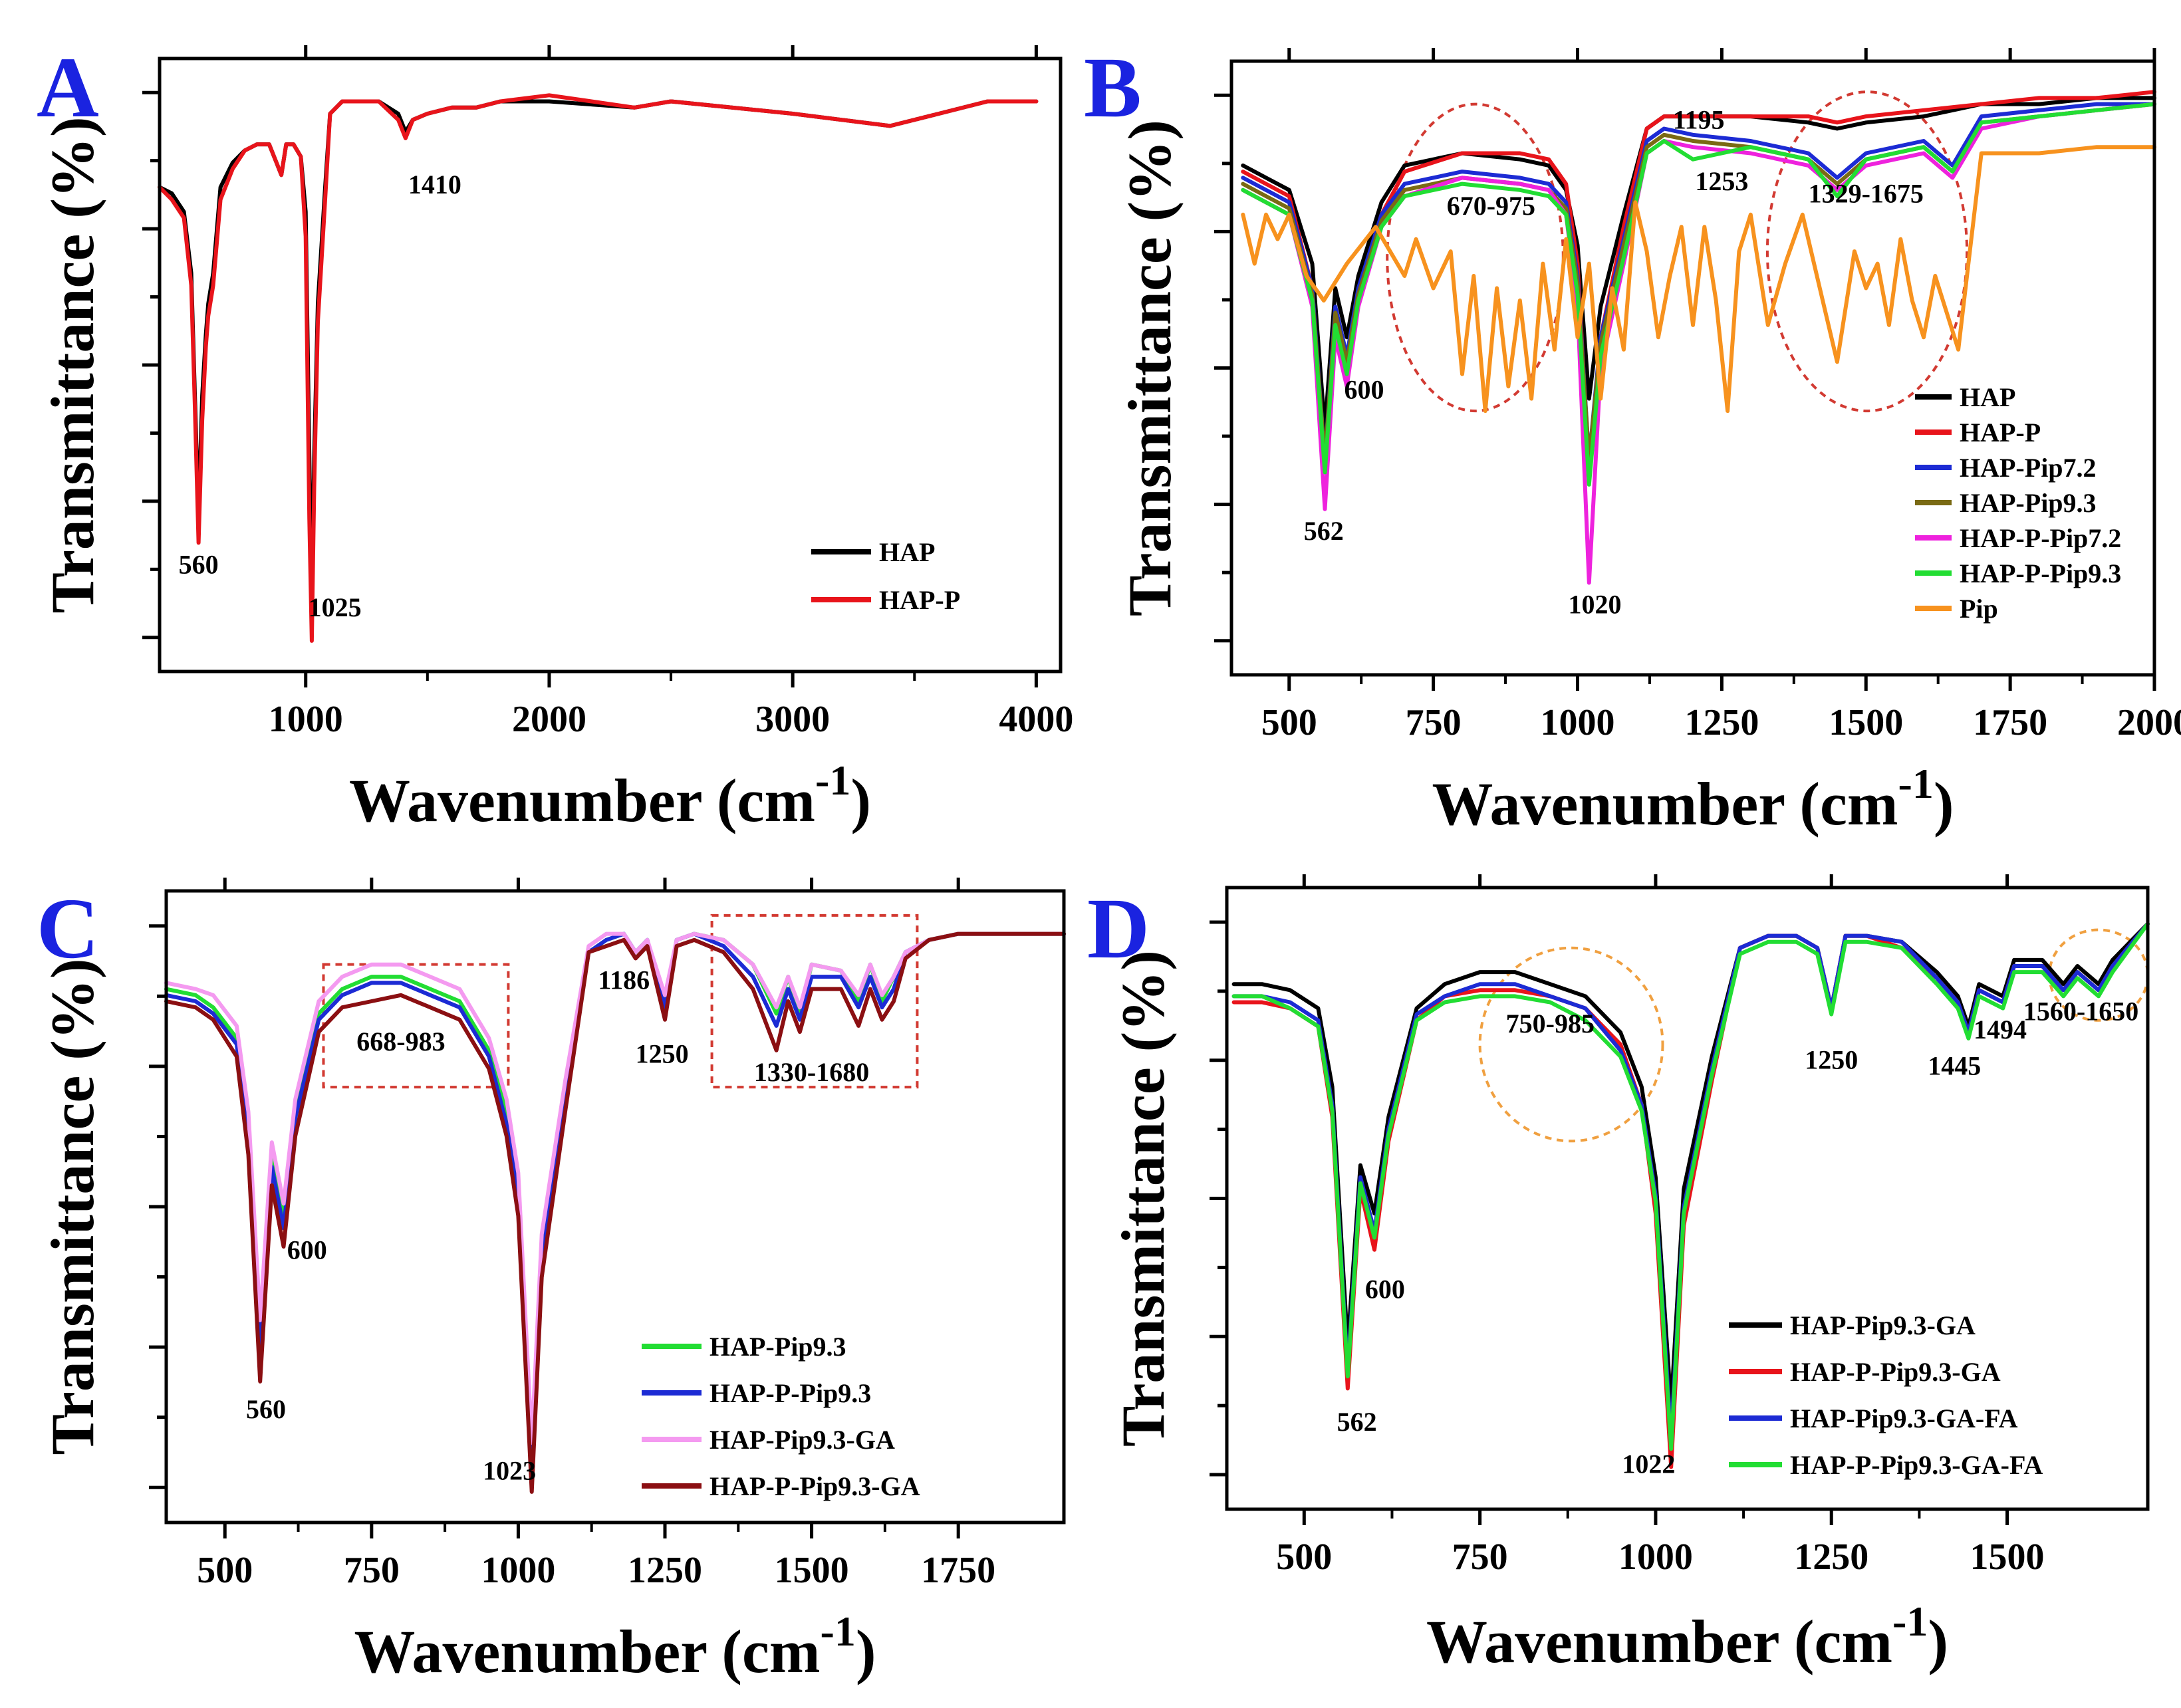 The height and width of the screenshot is (1708, 2181). What do you see at coordinates (68, 88) in the screenshot?
I see `panel-letter: A` at bounding box center [68, 88].